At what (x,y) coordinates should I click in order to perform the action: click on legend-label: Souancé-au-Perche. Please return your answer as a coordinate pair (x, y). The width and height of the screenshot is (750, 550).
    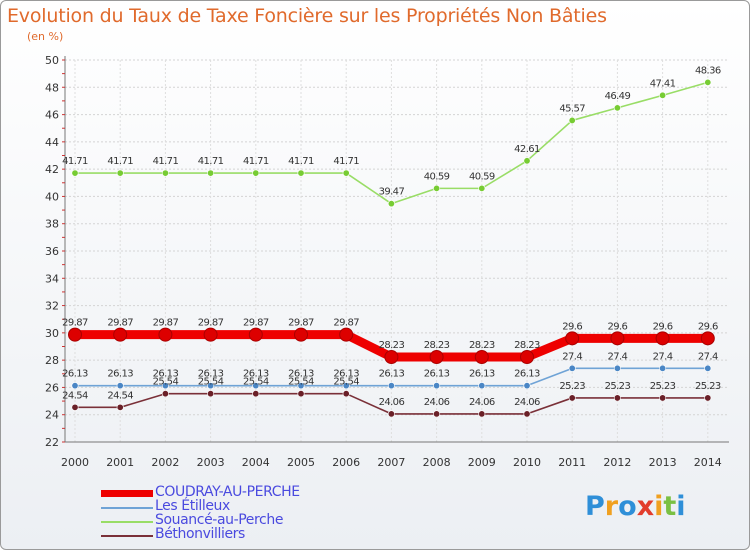
    Looking at the image, I should click on (219, 520).